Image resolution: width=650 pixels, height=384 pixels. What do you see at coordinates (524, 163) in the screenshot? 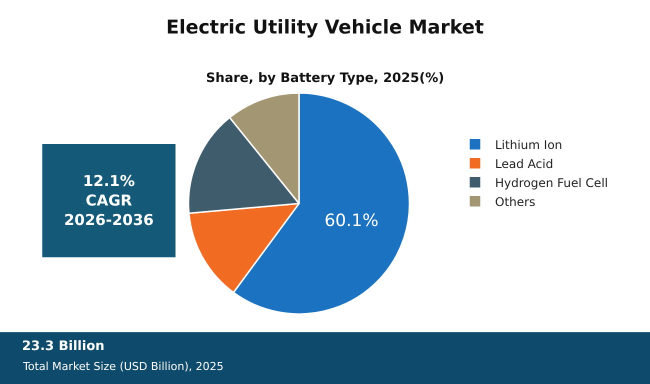
I see `legend-label: Lead Acid` at bounding box center [524, 163].